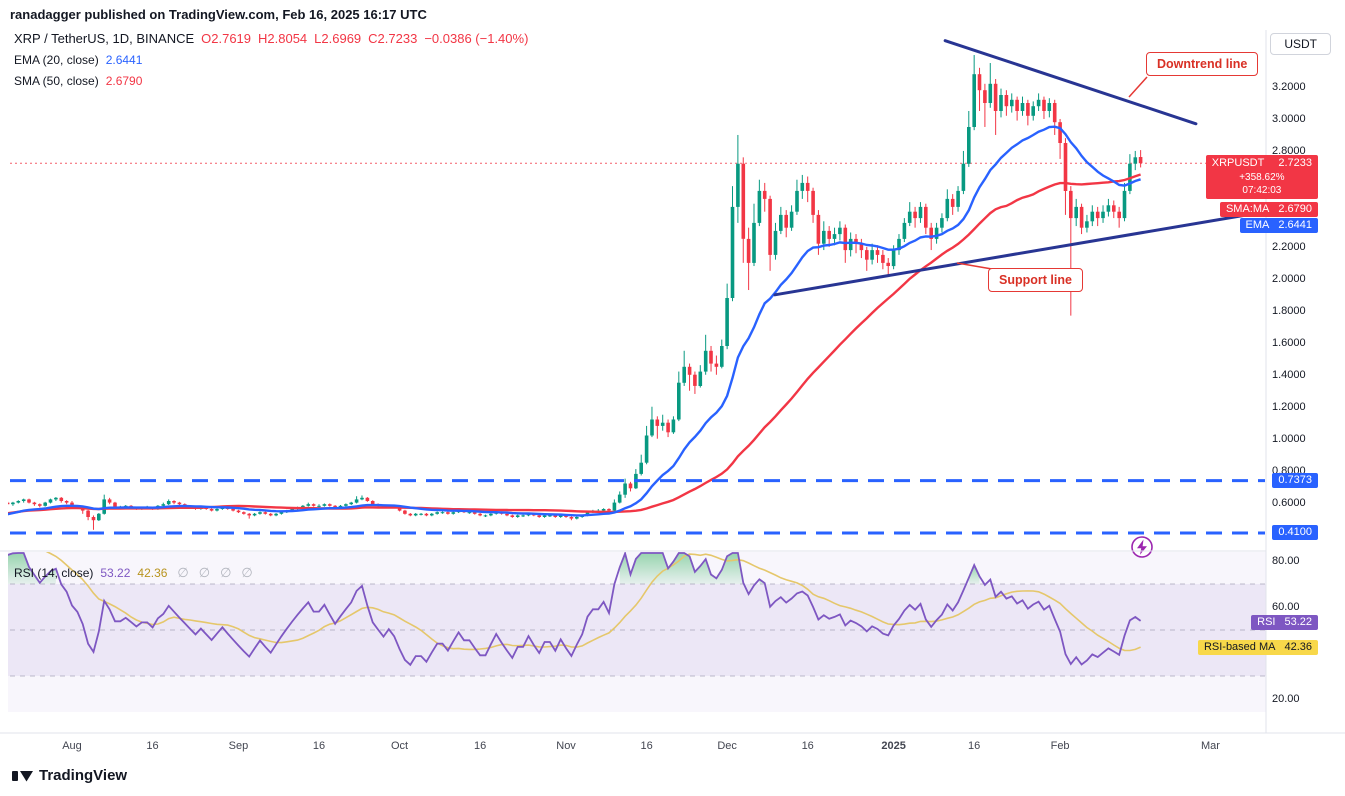  I want to click on time-tick: Sep, so click(238, 746).